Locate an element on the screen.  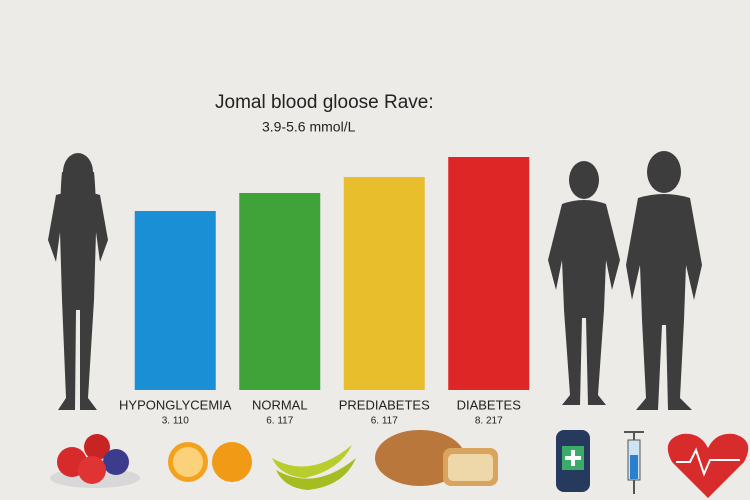
category-label: HYPONGLYCEMIA is located at coordinates (175, 404).